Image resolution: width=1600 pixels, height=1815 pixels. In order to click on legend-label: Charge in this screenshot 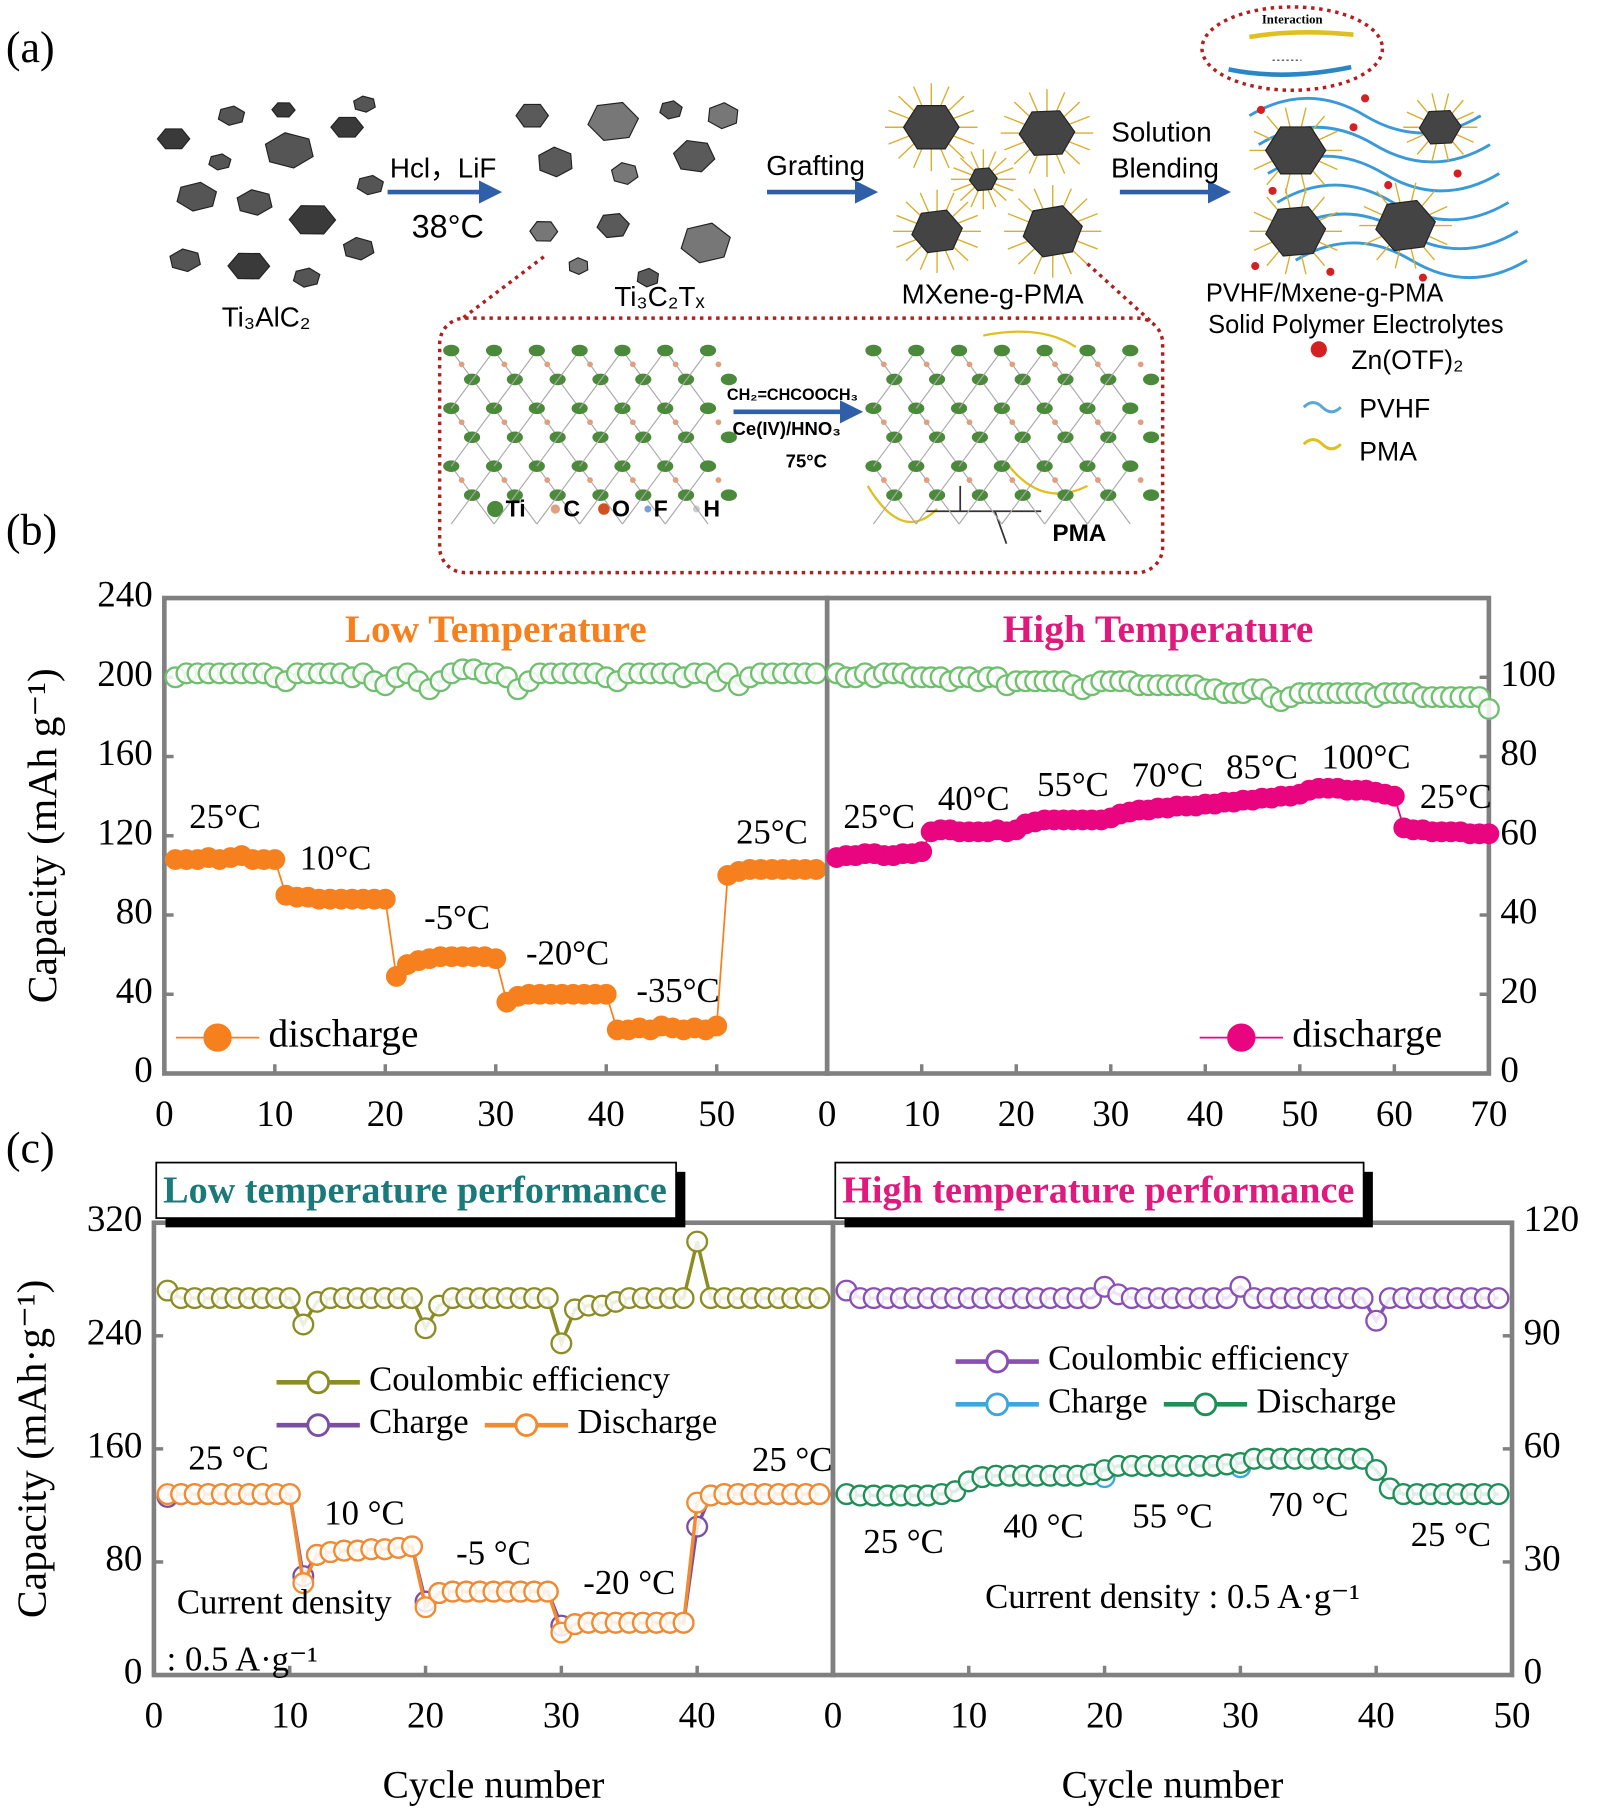, I will do `click(419, 1421)`.